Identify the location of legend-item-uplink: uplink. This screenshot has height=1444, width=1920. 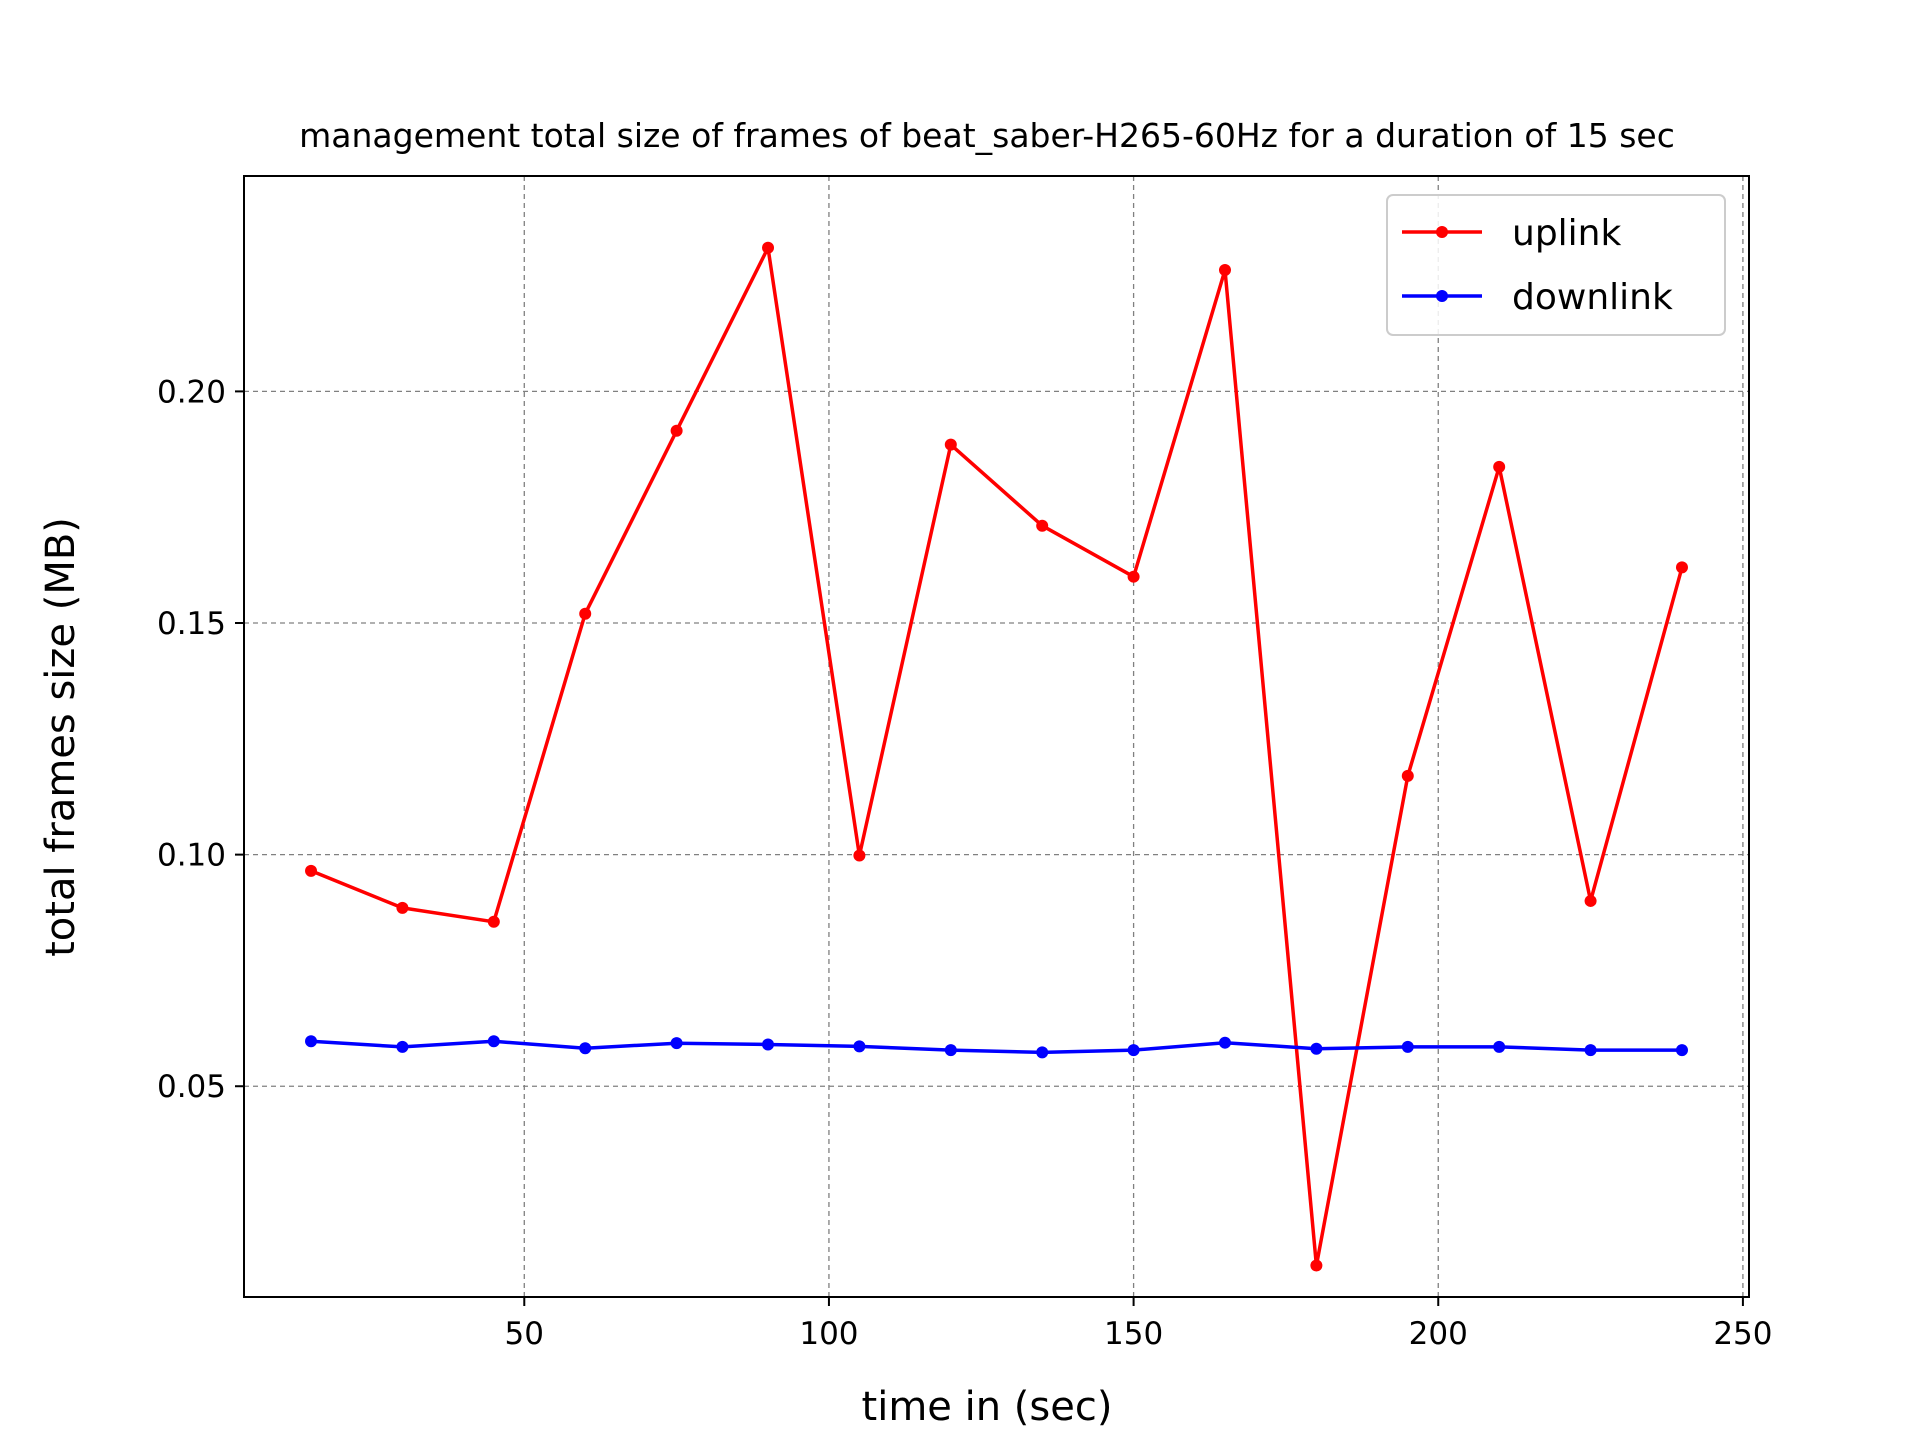
(1511, 233).